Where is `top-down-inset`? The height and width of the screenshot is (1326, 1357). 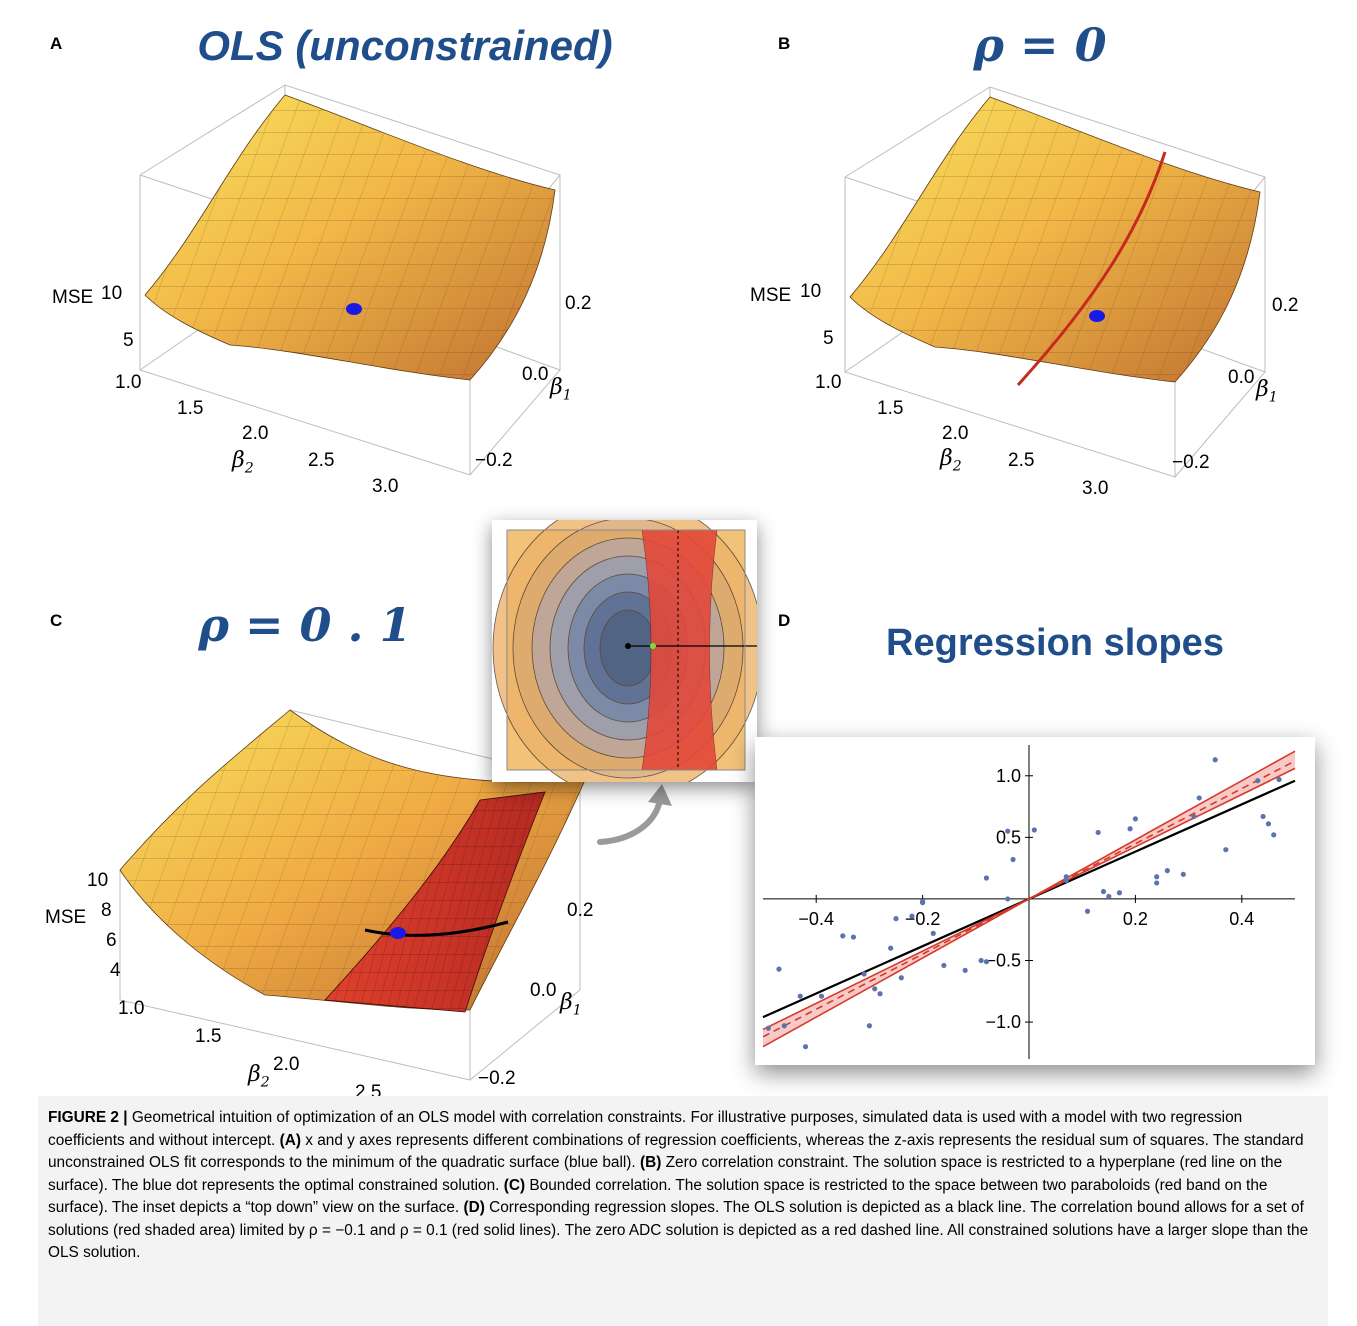 top-down-inset is located at coordinates (628, 648).